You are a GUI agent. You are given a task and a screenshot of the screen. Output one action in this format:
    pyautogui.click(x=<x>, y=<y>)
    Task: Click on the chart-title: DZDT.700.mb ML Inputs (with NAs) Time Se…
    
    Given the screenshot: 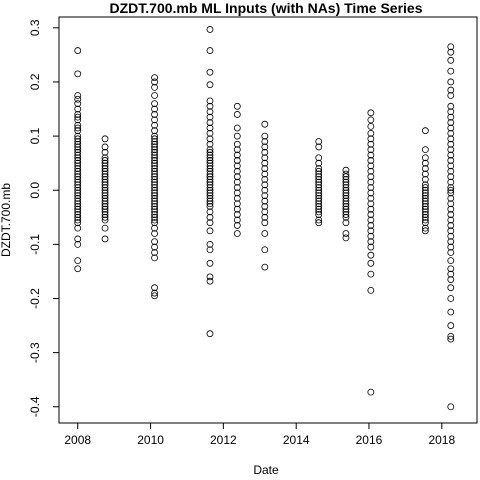 What is the action you would take?
    pyautogui.click(x=266, y=8)
    